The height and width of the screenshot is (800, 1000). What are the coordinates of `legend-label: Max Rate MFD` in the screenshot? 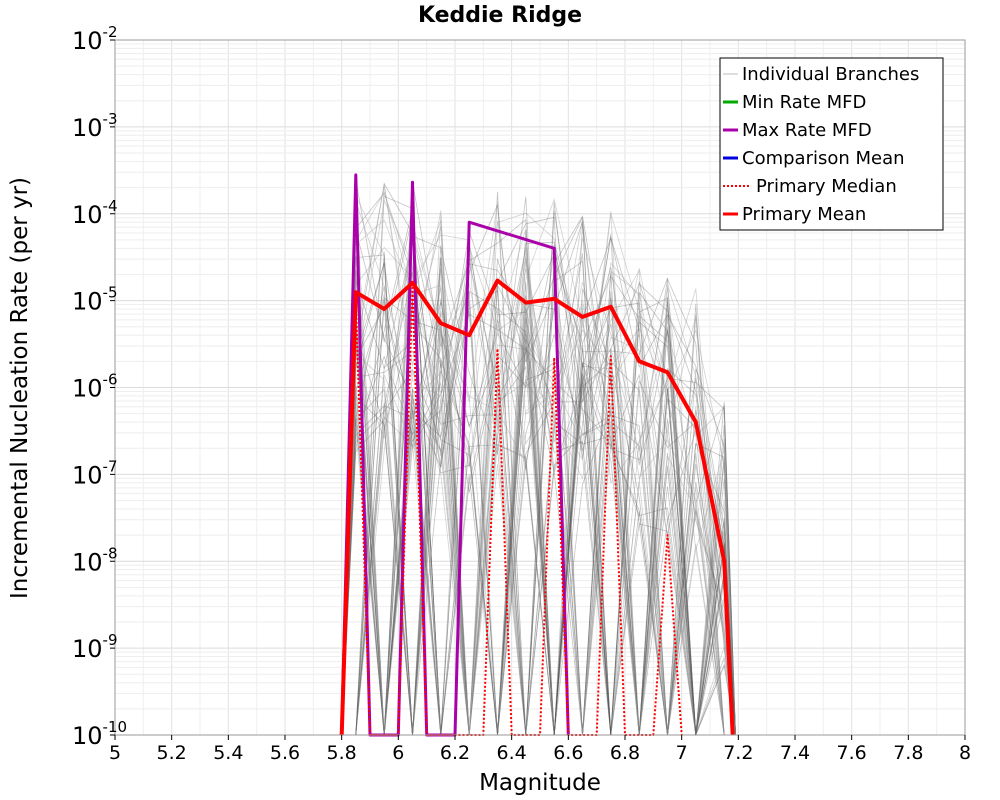 It's located at (807, 130).